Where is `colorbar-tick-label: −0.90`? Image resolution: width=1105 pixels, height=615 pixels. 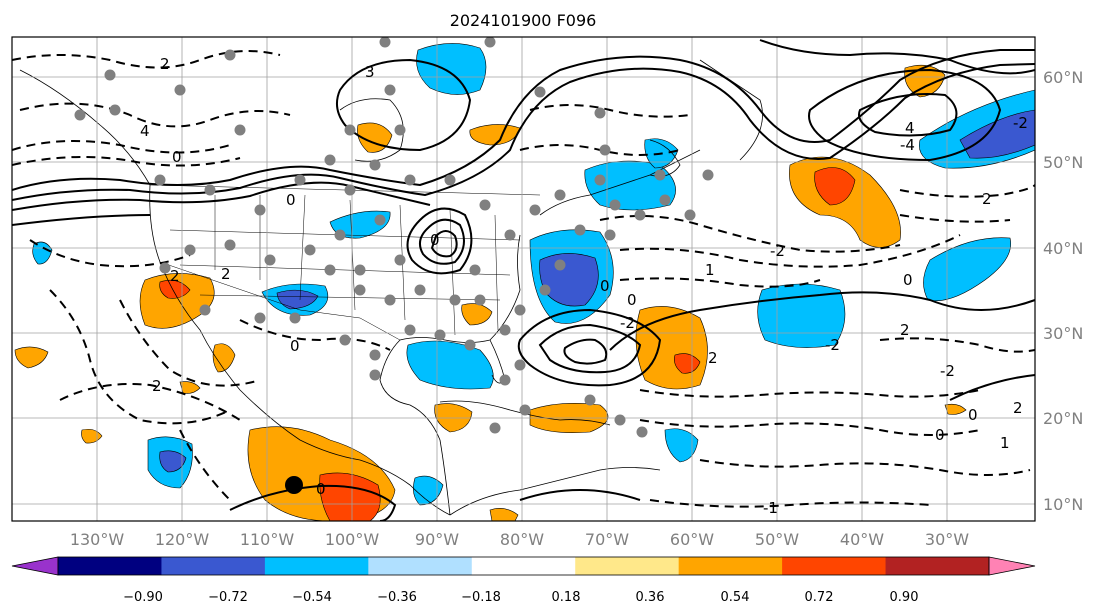 colorbar-tick-label: −0.90 is located at coordinates (143, 597).